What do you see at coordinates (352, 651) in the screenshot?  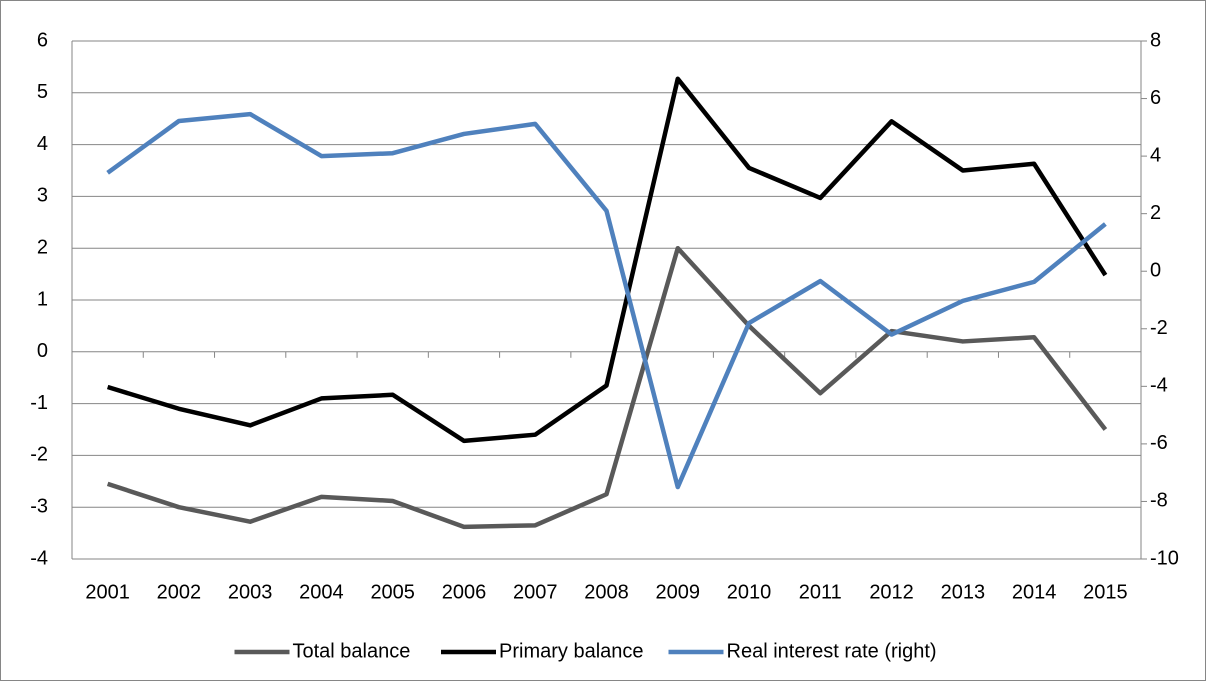 I see `legend-label: Total balance` at bounding box center [352, 651].